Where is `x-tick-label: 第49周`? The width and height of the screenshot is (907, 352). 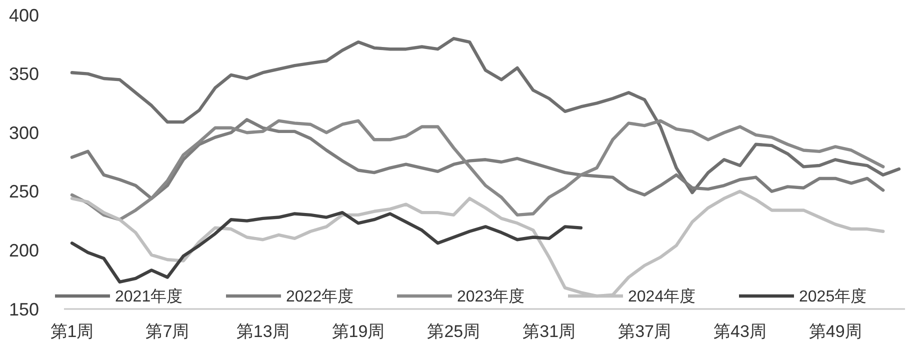
x-tick-label: 第49周 is located at coordinates (835, 331).